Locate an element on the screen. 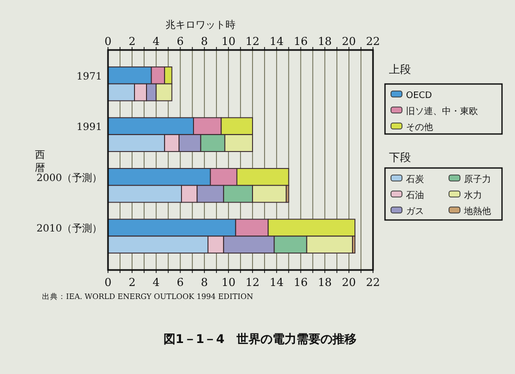 The image size is (515, 374). x-tick-label: 12 is located at coordinates (253, 41).